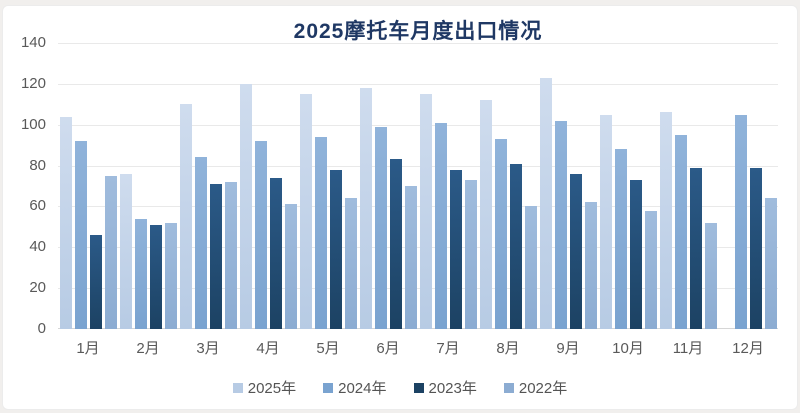  What do you see at coordinates (748, 348) in the screenshot?
I see `x-axis-label-12月: 12月` at bounding box center [748, 348].